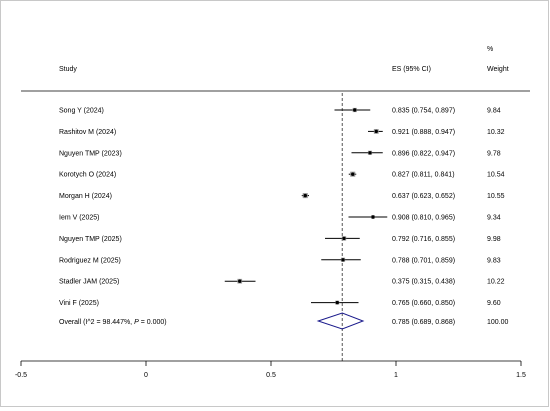 This screenshot has width=550, height=411. Describe the element at coordinates (490, 49) in the screenshot. I see `weight-percent-header: %` at that location.